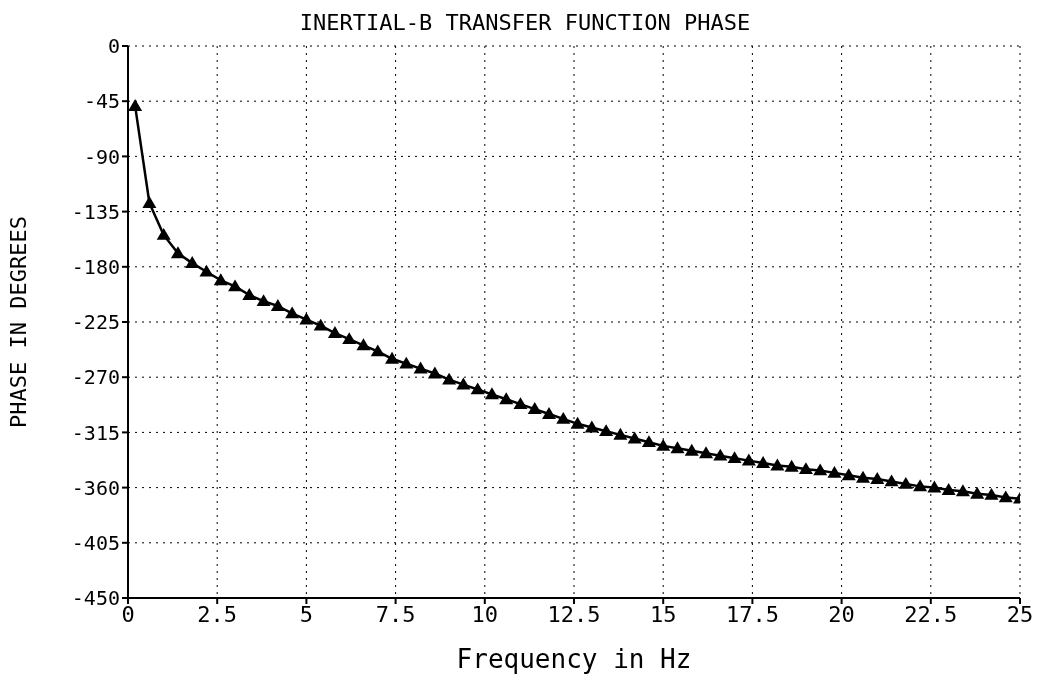 Image resolution: width=1050 pixels, height=698 pixels. Describe the element at coordinates (306, 614) in the screenshot. I see `x-tick-label: 5` at that location.